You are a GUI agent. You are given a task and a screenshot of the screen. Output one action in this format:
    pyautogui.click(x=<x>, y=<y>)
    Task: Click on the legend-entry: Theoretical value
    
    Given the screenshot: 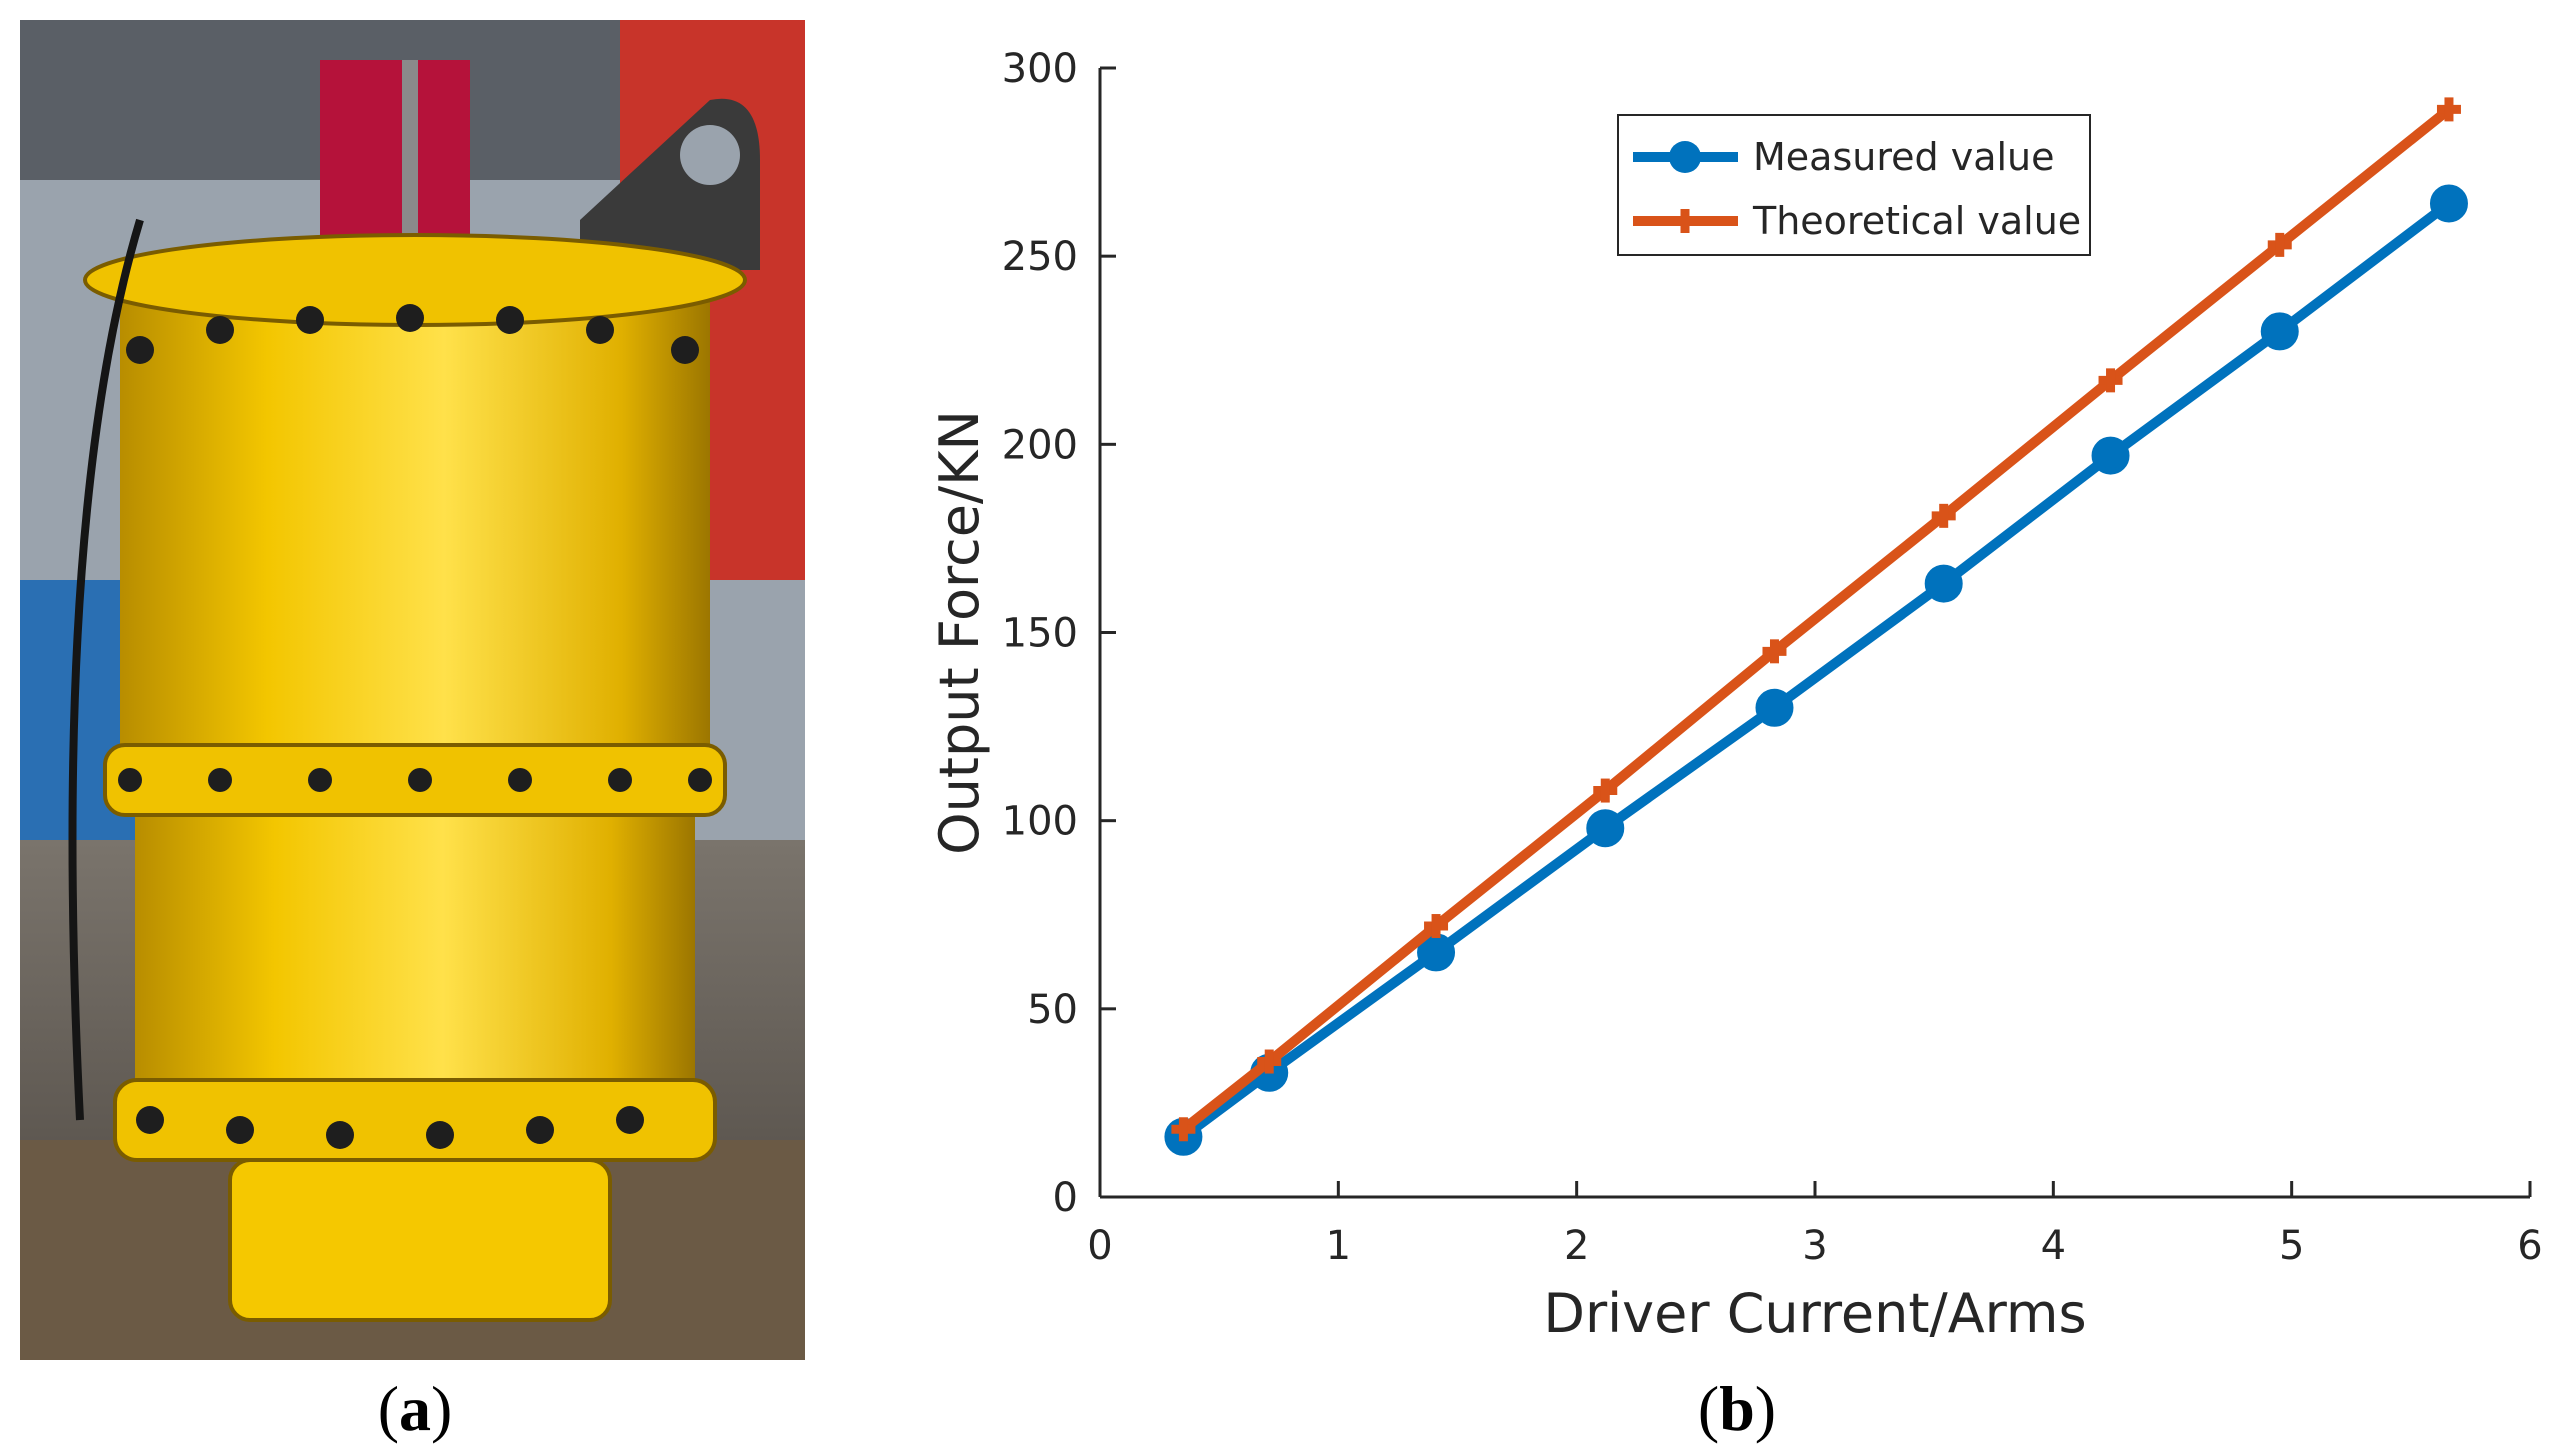 What is the action you would take?
    pyautogui.click(x=1857, y=221)
    